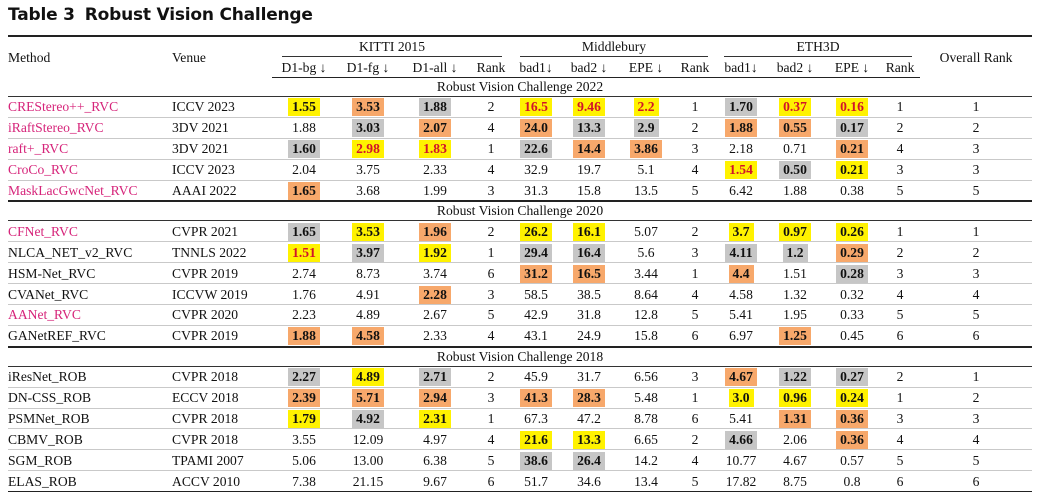 This screenshot has height=493, width=1040. Describe the element at coordinates (536, 315) in the screenshot. I see `metric-value: 42.9` at that location.